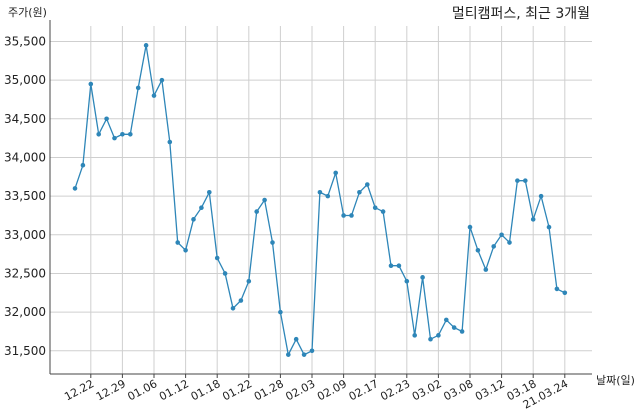  What do you see at coordinates (25, 41) in the screenshot?
I see `y-tick-label: 35,500` at bounding box center [25, 41].